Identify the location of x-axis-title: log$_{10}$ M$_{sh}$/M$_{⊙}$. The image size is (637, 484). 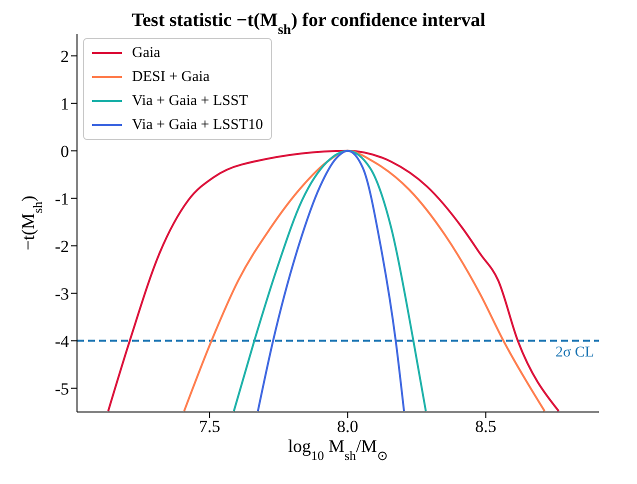
(338, 449).